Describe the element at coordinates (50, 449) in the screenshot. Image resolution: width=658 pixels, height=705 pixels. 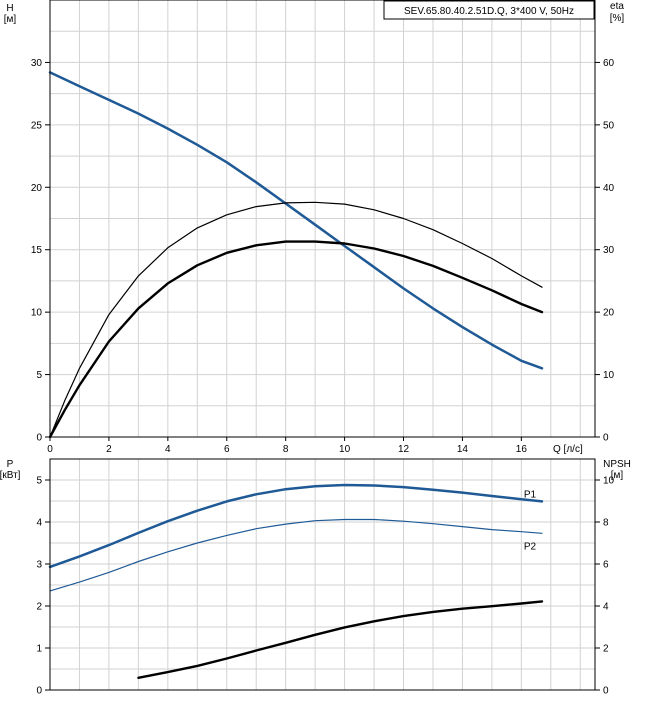
I see `x-tick-label: 0` at that location.